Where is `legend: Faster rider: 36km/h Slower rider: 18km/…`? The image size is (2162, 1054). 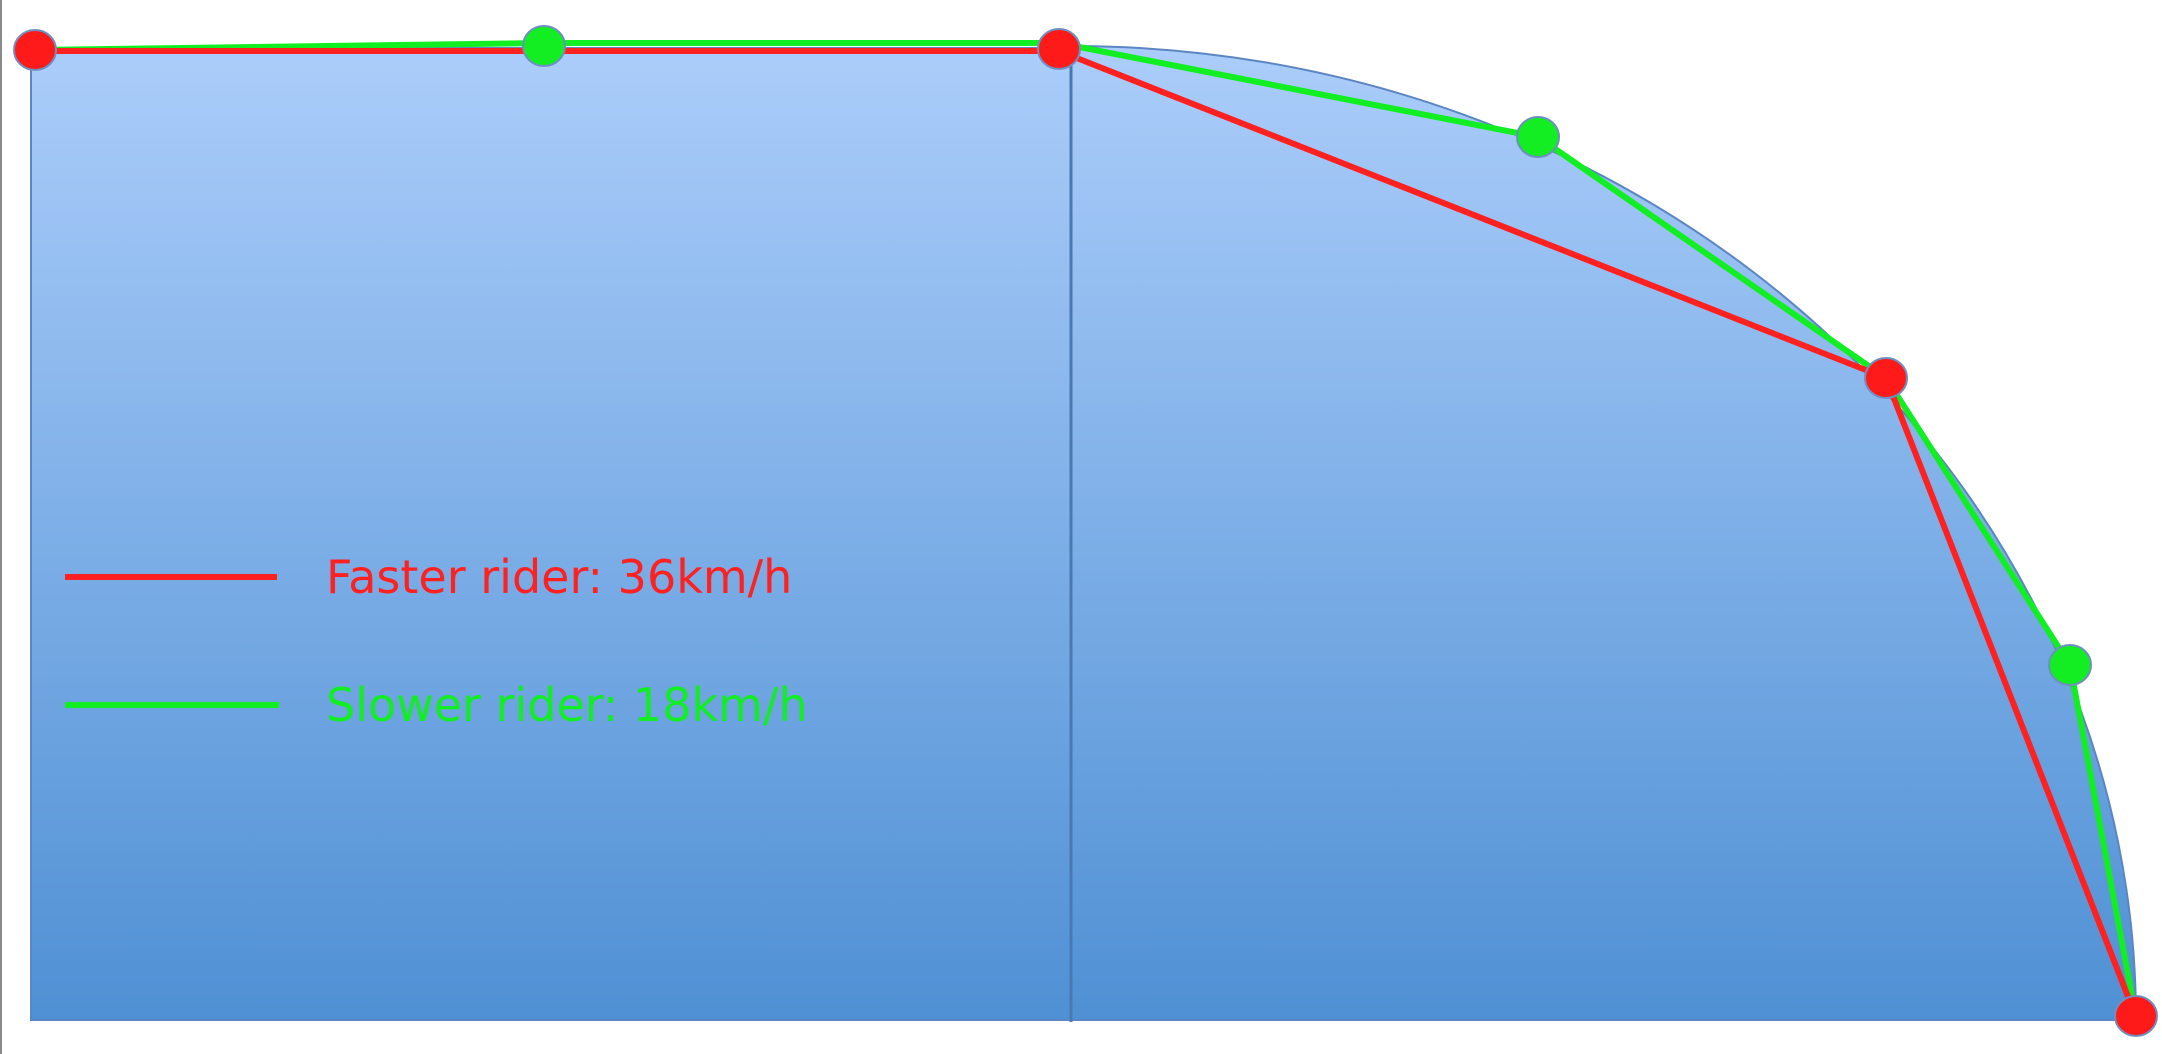
legend: Faster rider: 36km/h Slower rider: 18km/… is located at coordinates (436, 641).